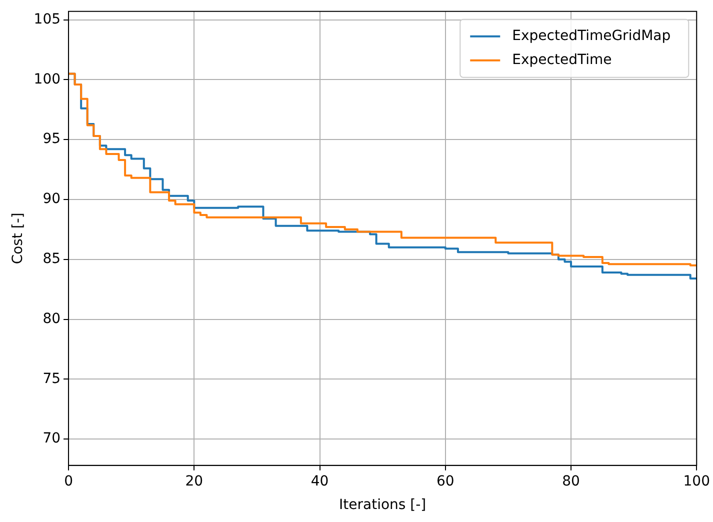  Describe the element at coordinates (382, 505) in the screenshot. I see `x-axis-title: Iterations [-]` at that location.